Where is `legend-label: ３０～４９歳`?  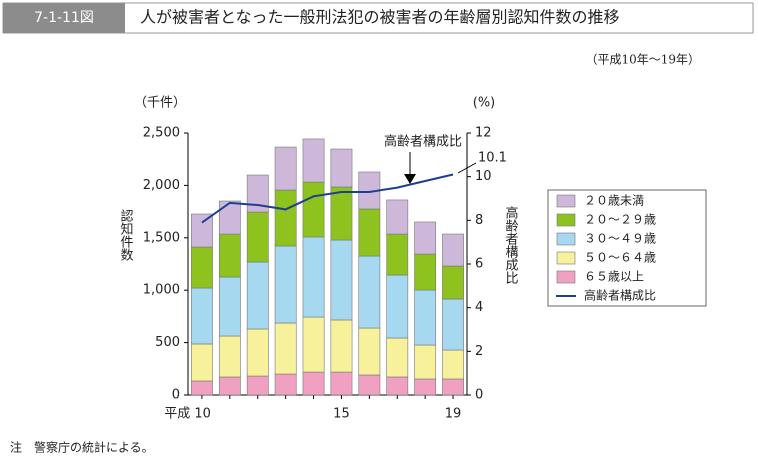 legend-label: ３０～４９歳 is located at coordinates (620, 239).